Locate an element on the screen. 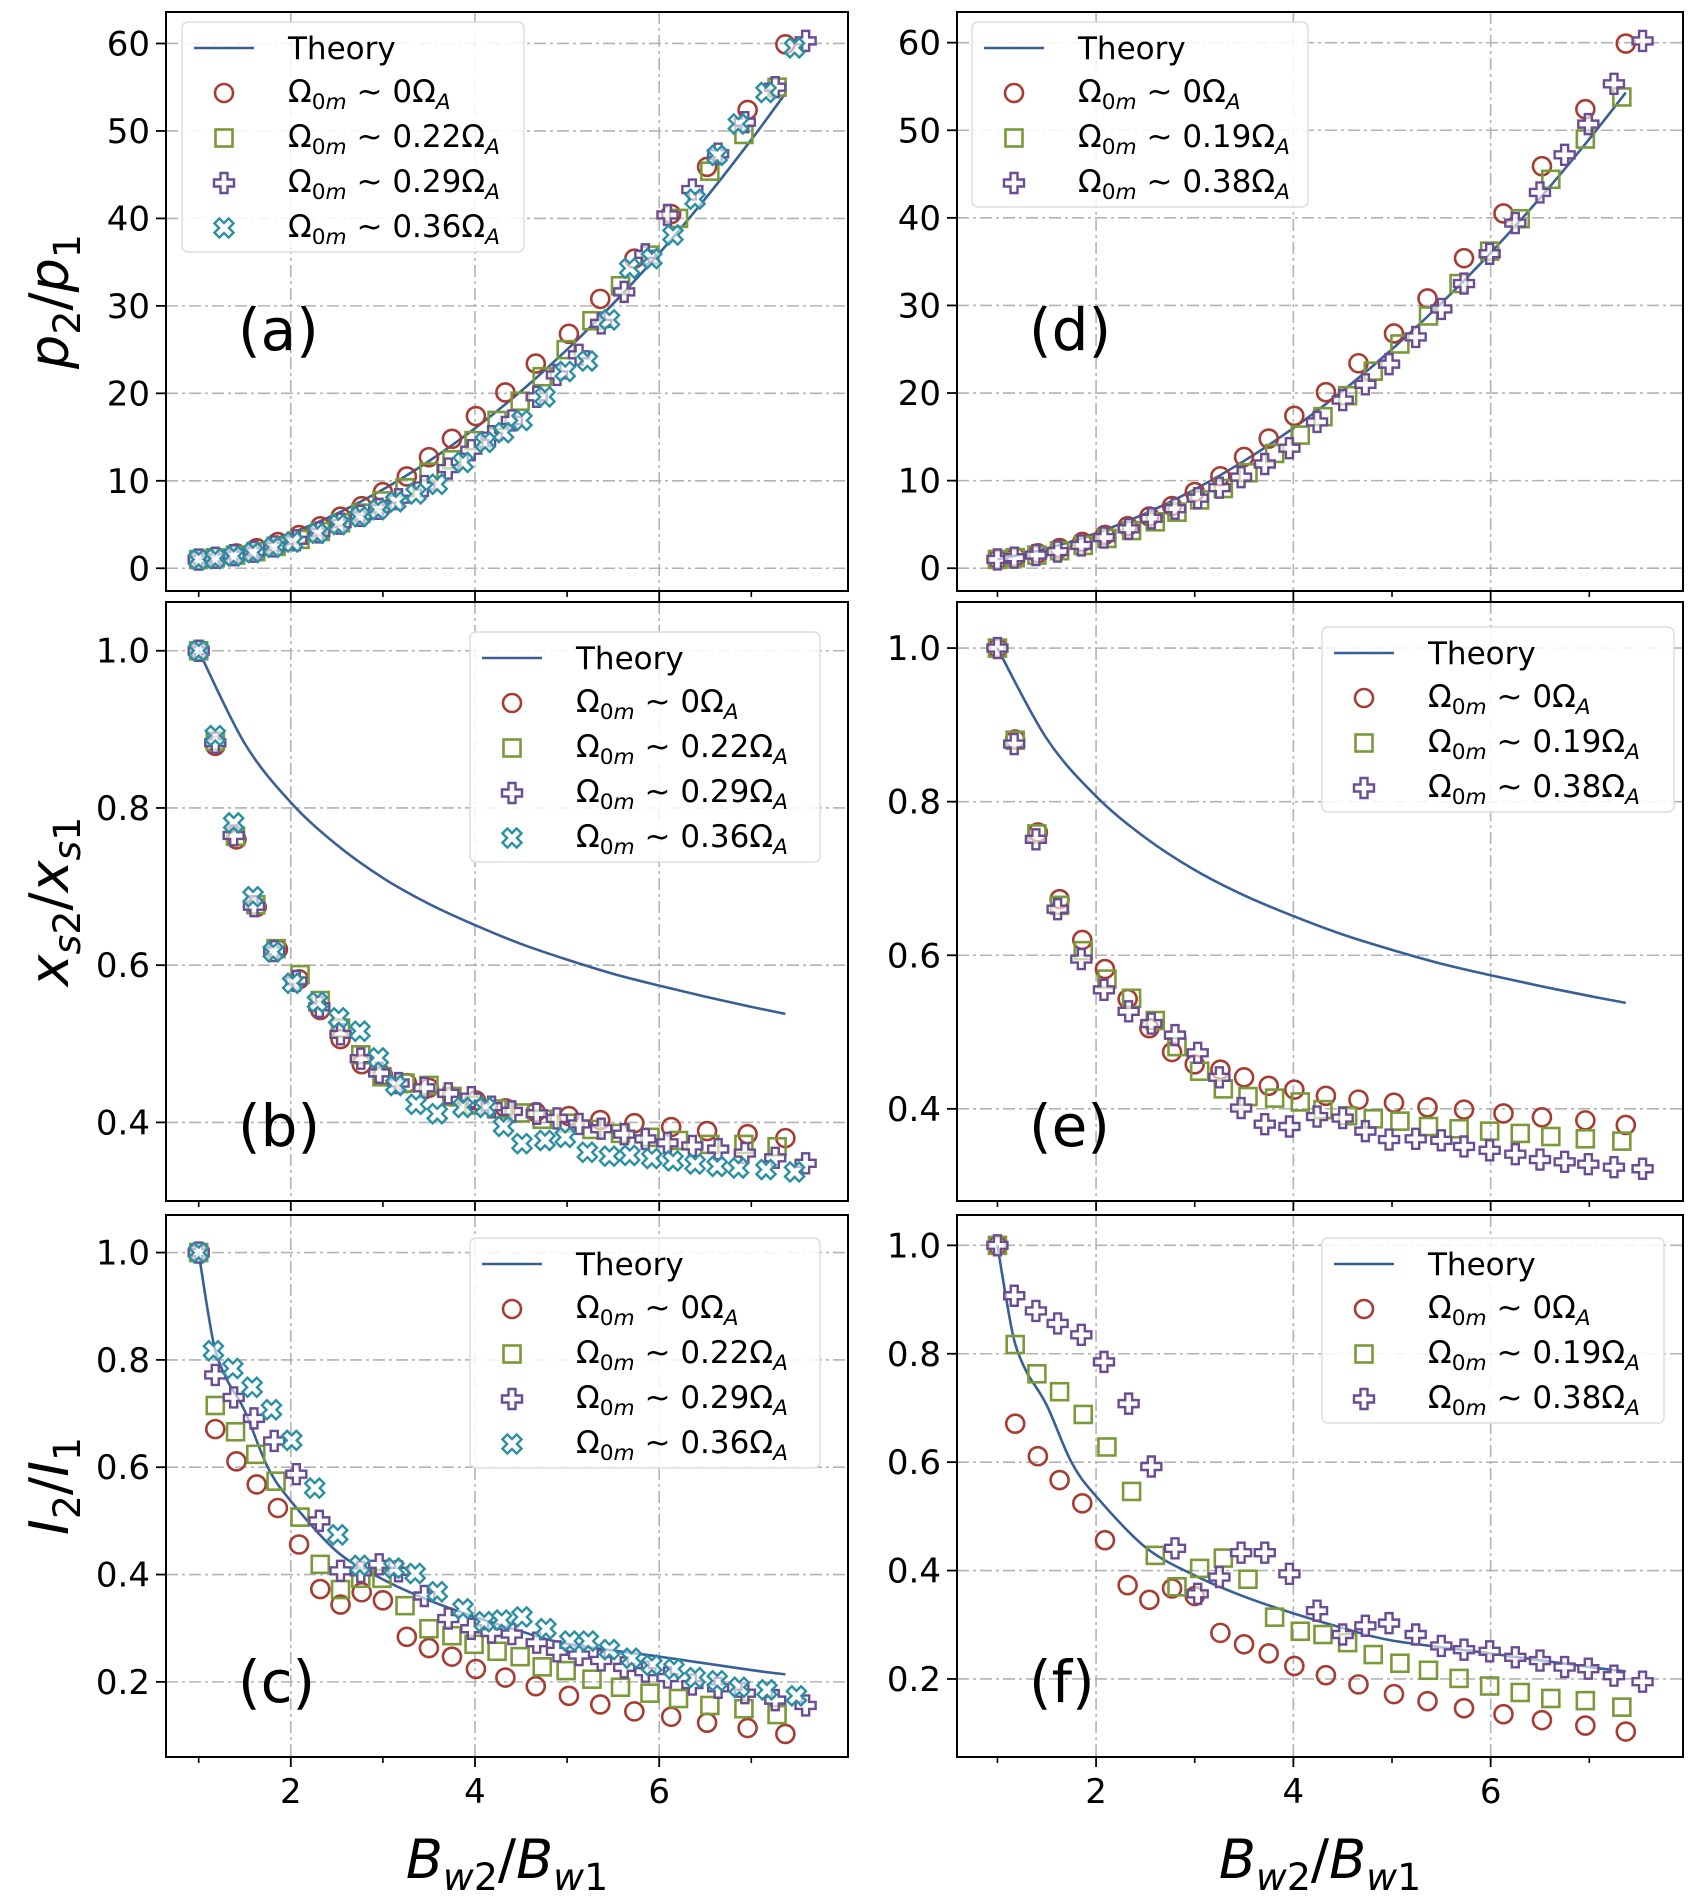 The image size is (1700, 1897). x-tick-label: 2 is located at coordinates (1096, 1792).